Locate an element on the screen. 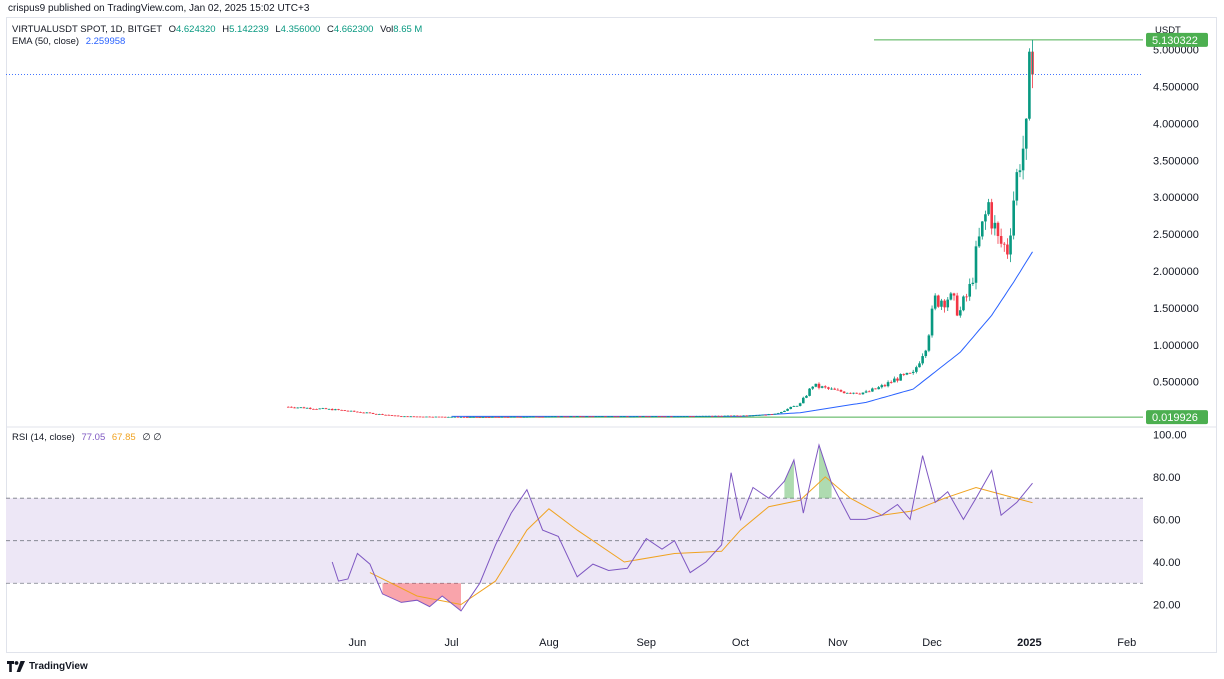 This screenshot has width=1224, height=679. rsi-tick-label: 40.00 is located at coordinates (1167, 563).